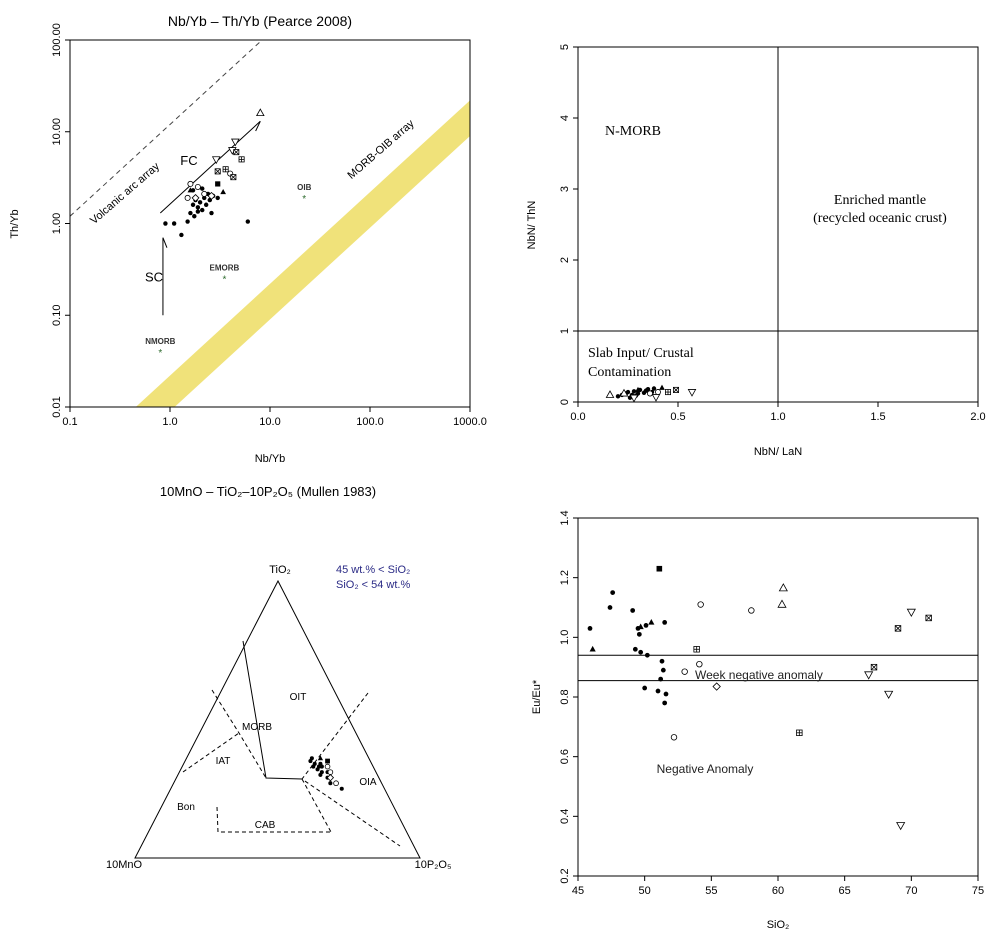 This screenshot has width=988, height=934. Describe the element at coordinates (845, 891) in the screenshot. I see `eu-x-tick-label: 65` at that location.